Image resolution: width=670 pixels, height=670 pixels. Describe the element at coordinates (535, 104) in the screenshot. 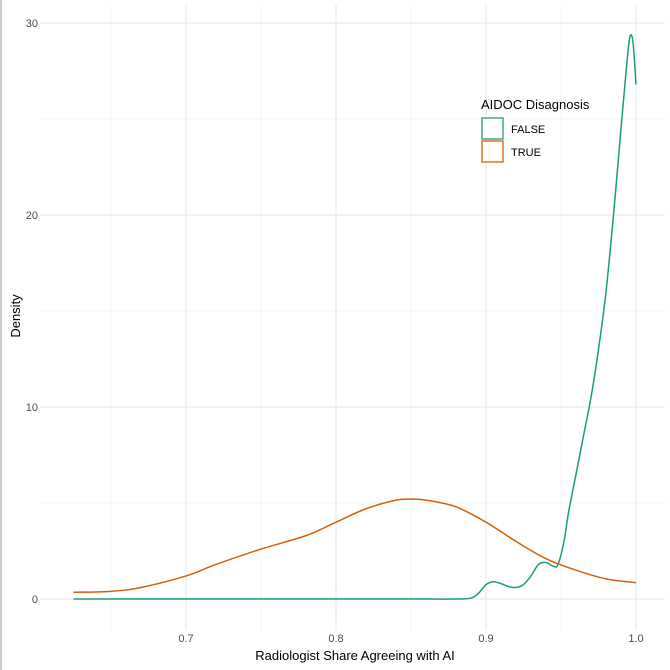

I see `legend-title: AIDOC Disagnosis` at that location.